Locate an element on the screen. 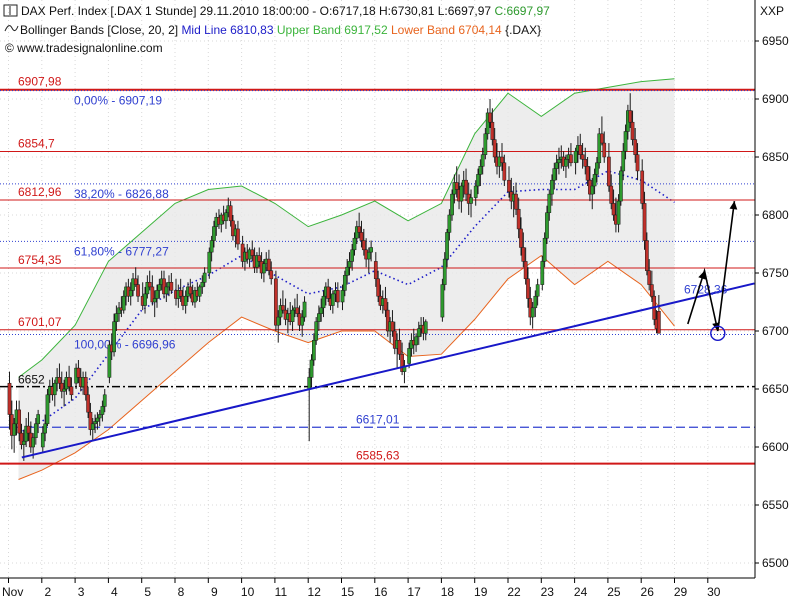 The image size is (800, 600). x-tick-label: 8 is located at coordinates (181, 592).